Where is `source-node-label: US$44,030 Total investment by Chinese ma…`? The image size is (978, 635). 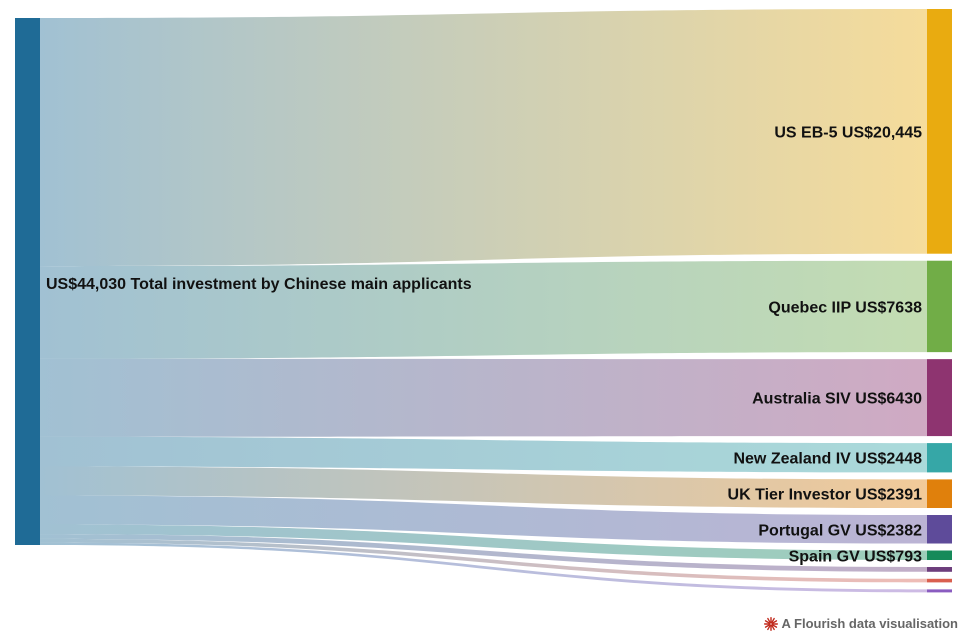 source-node-label: US$44,030 Total investment by Chinese ma… is located at coordinates (259, 284).